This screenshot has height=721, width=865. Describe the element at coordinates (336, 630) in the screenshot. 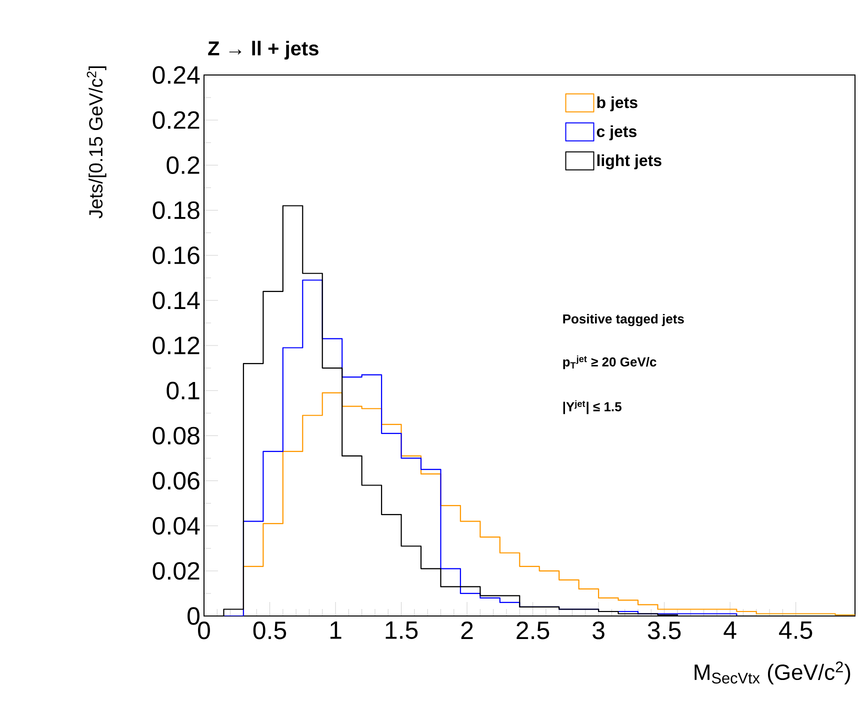

I see `x-tick-label: 1` at that location.